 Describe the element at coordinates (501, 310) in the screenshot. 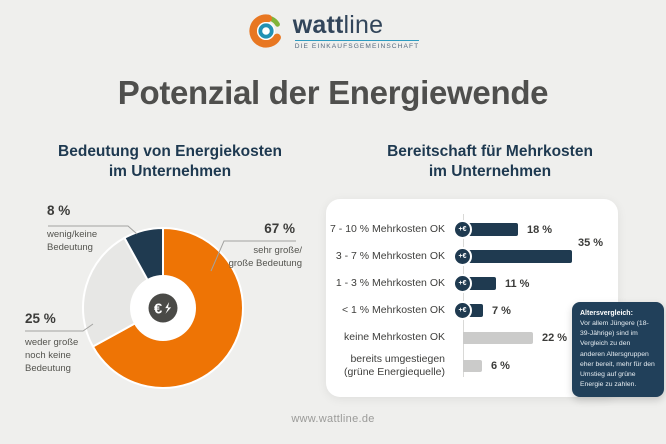

I see `bar-value-label: 7 %` at that location.